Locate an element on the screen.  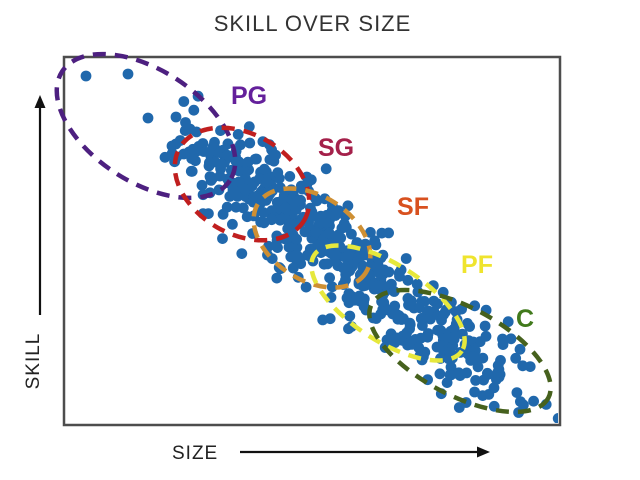
group-ellipse-sf is located at coordinates (312, 238).